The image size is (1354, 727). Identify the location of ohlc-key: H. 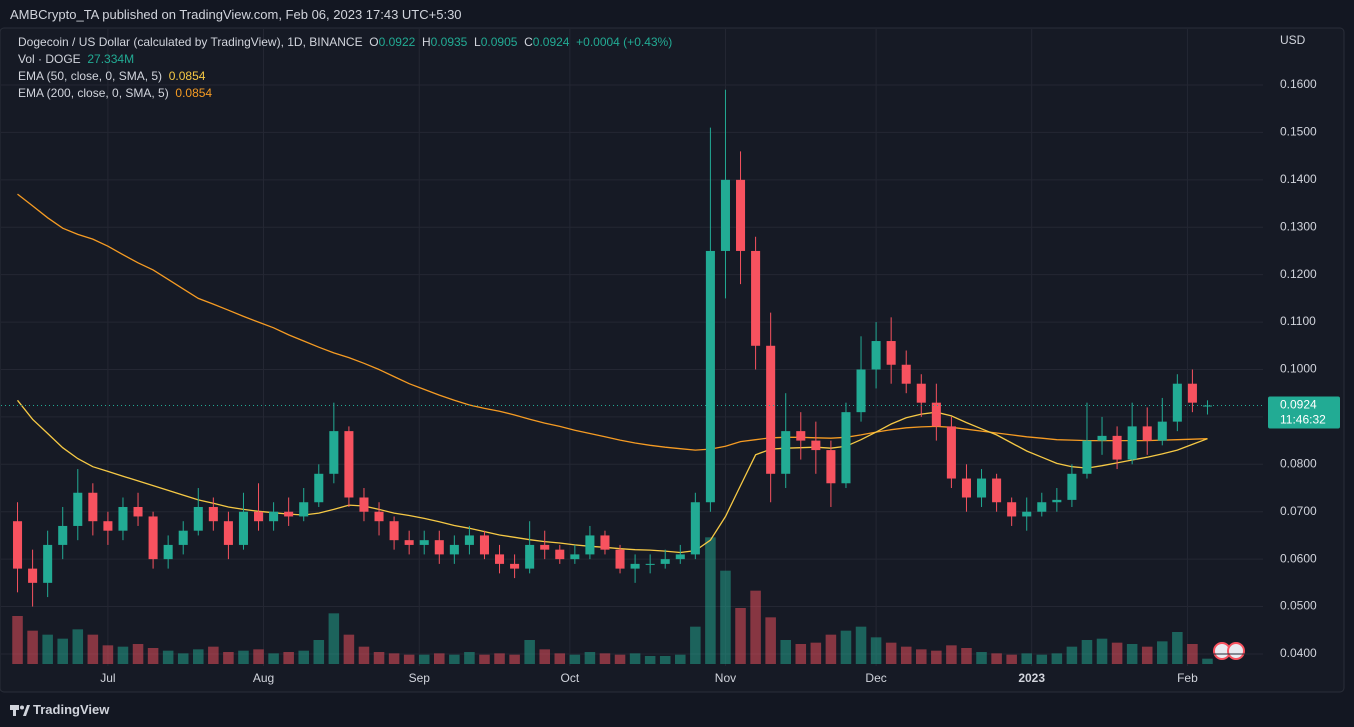
(426, 42).